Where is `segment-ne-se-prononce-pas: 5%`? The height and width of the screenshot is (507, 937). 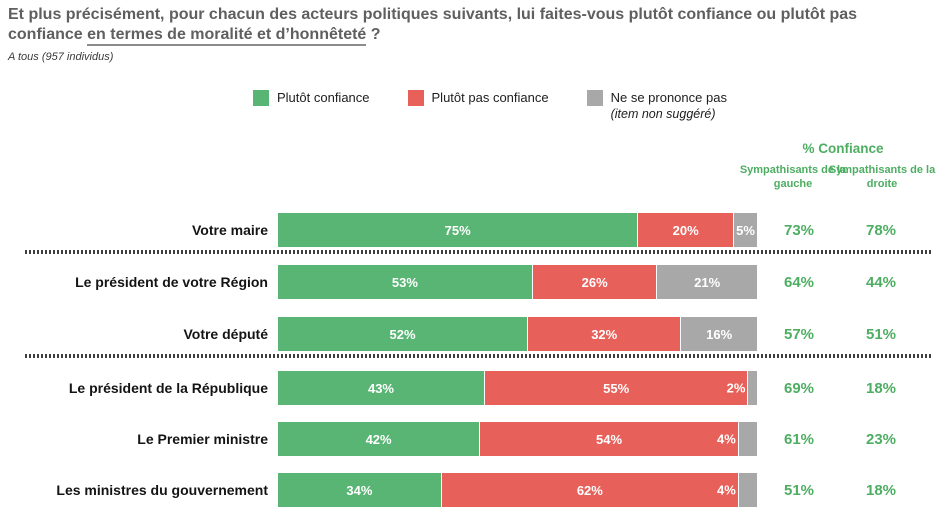
segment-ne-se-prononce-pas: 5% is located at coordinates (745, 230).